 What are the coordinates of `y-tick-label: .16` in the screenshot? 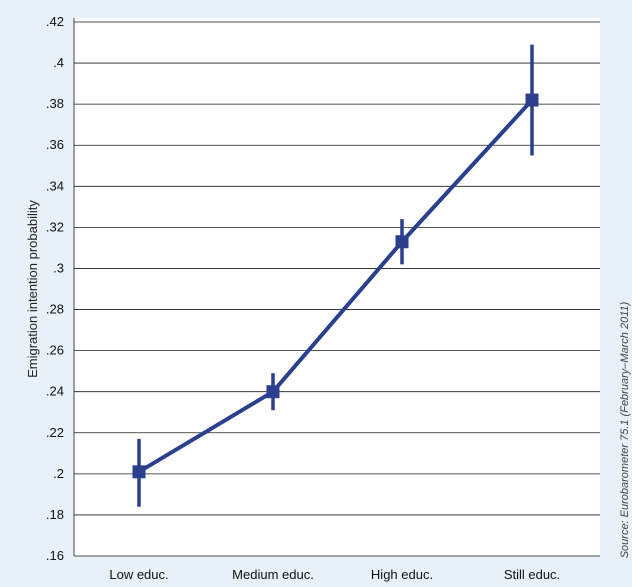 It's located at (55, 555).